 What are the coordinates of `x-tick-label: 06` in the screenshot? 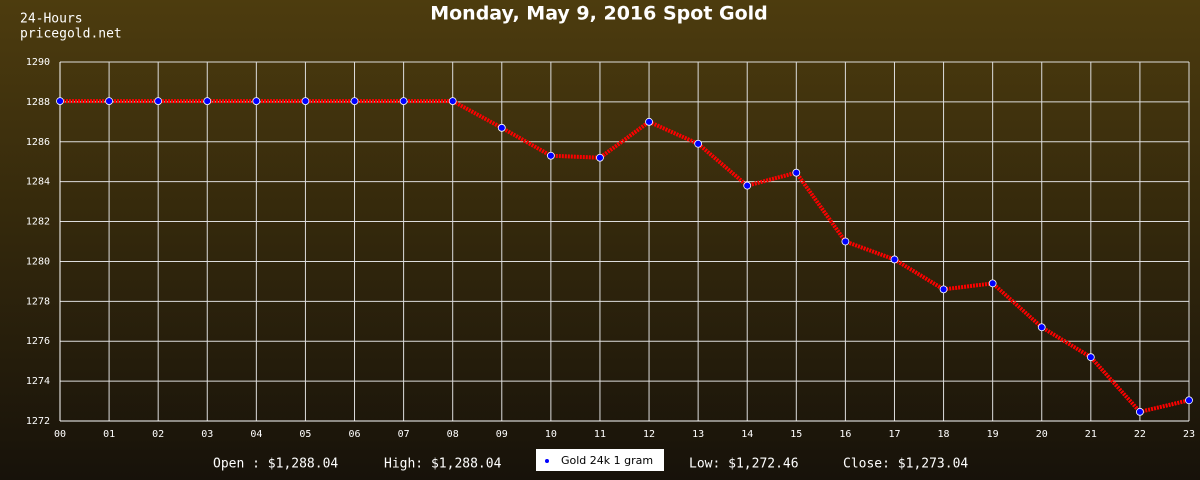 It's located at (354, 434).